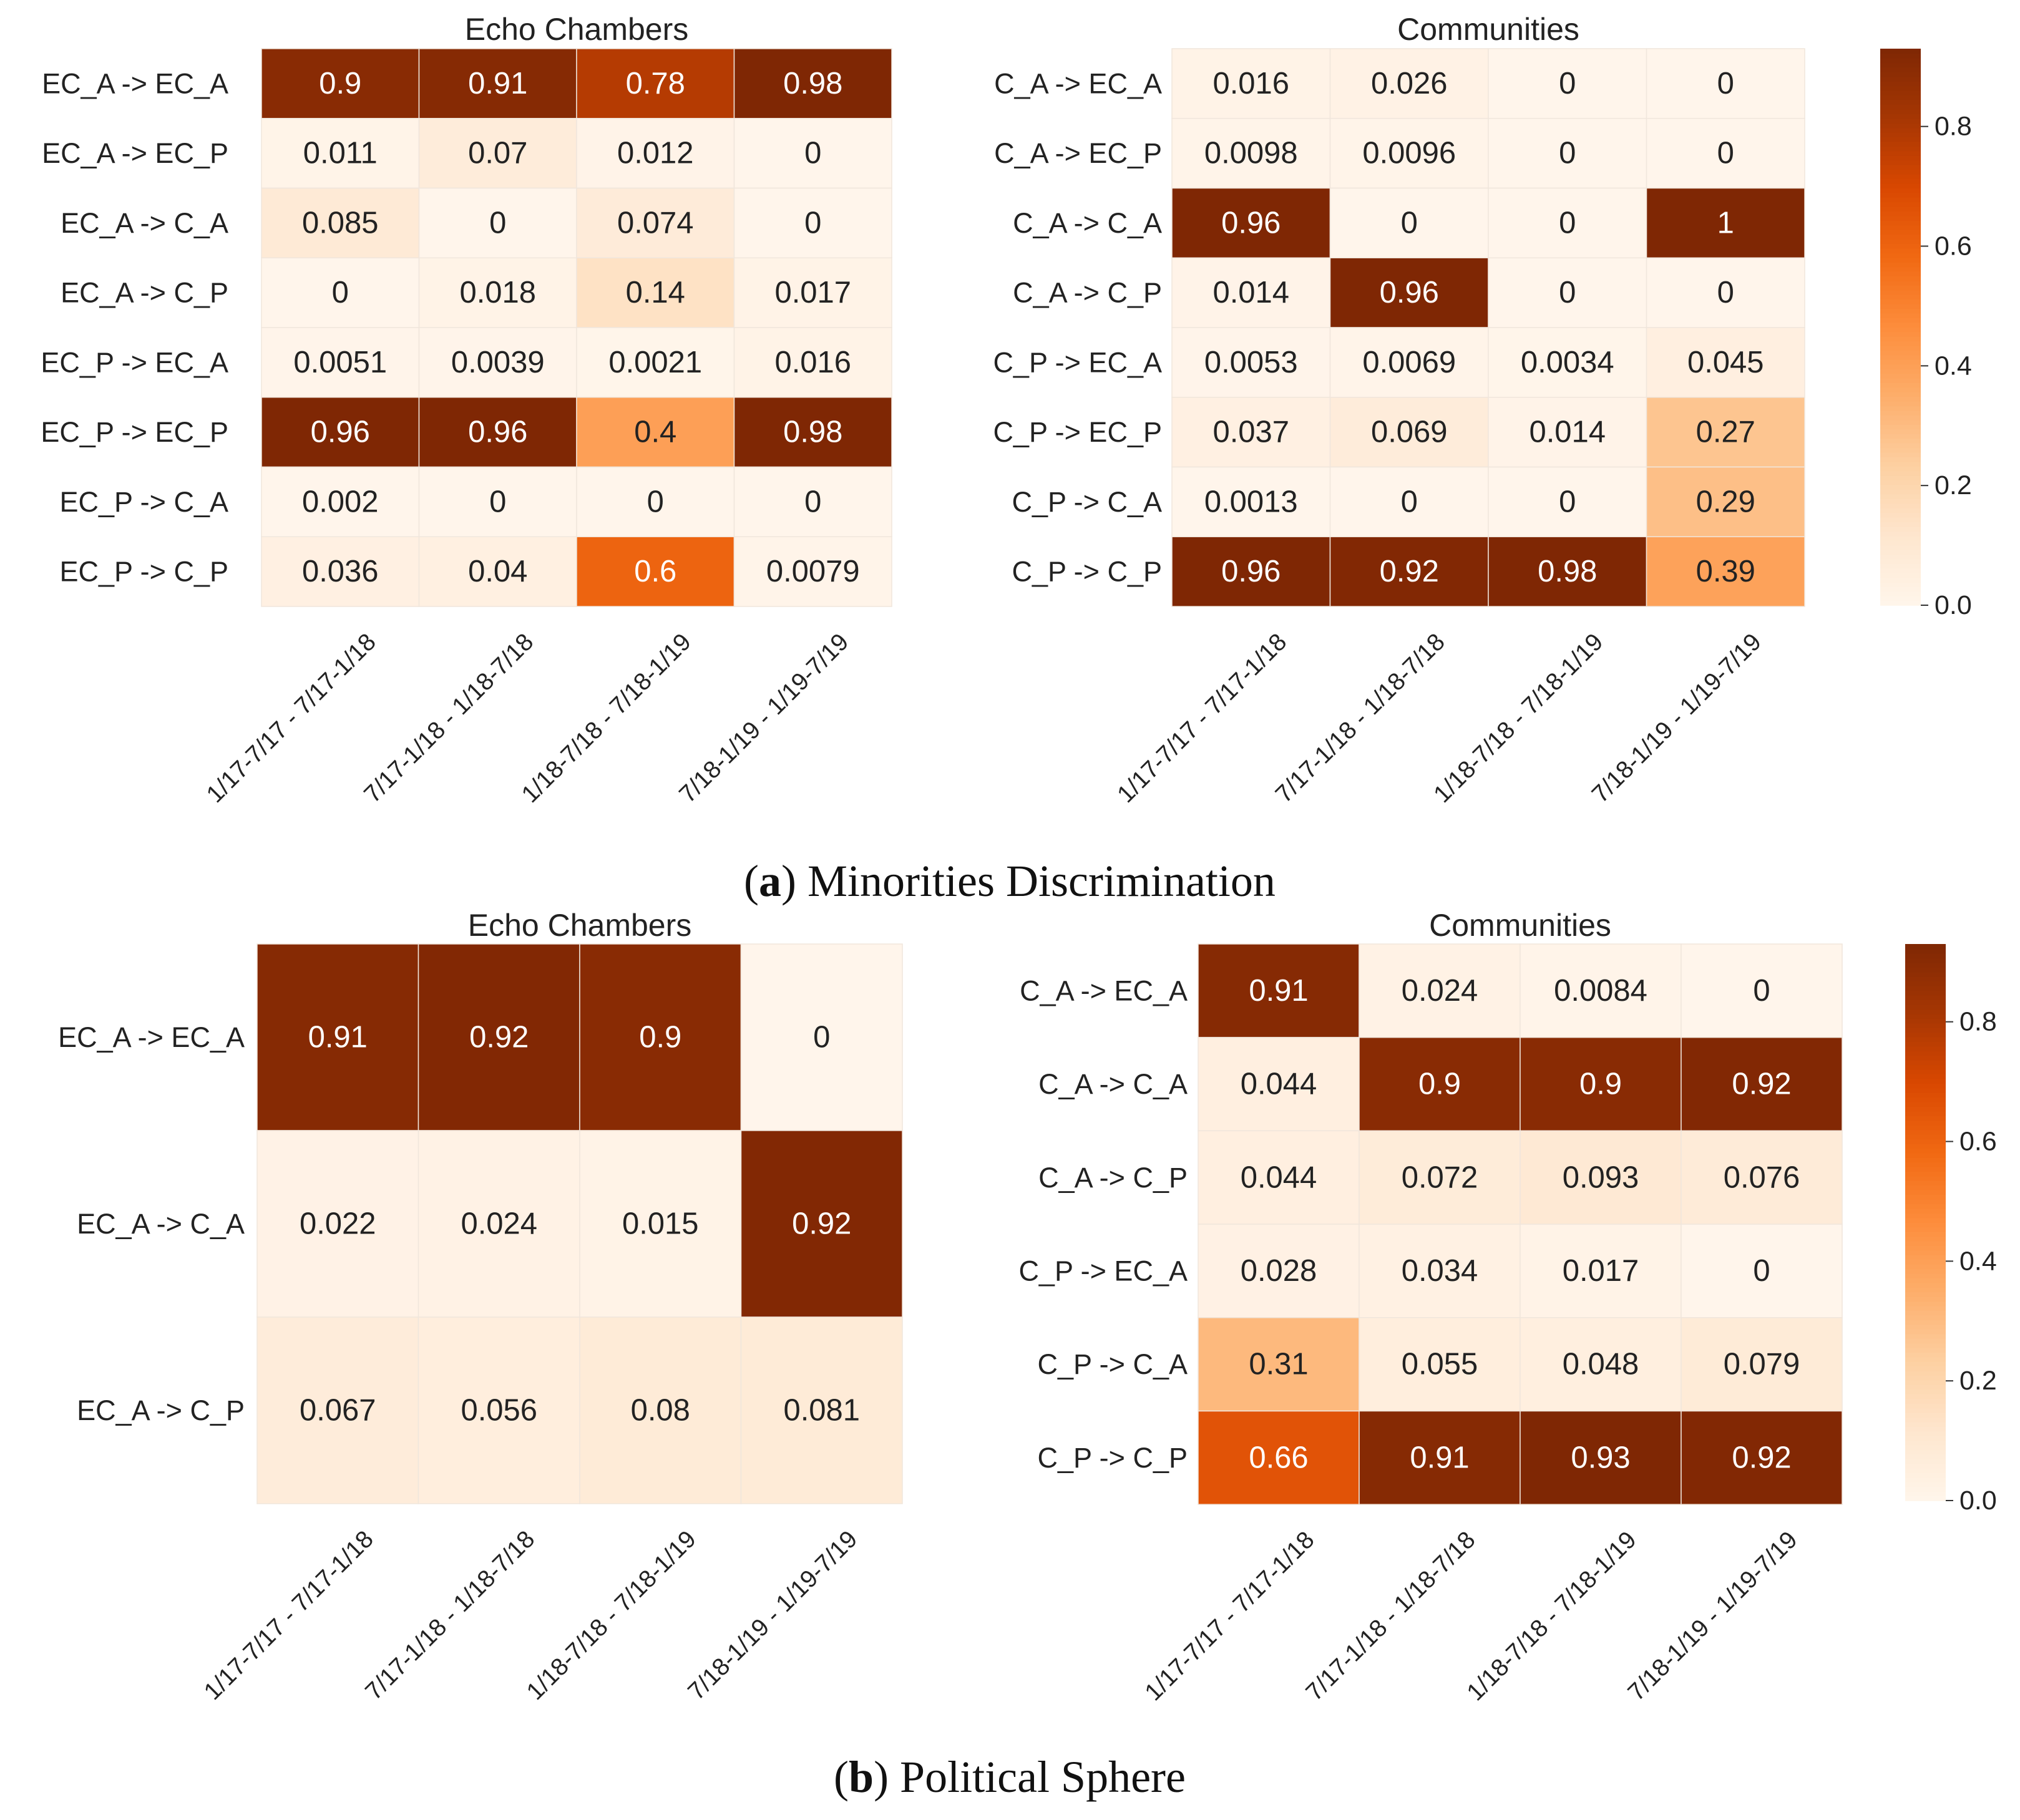 This screenshot has height=1820, width=2020. I want to click on cell-value-label: 0.055, so click(1440, 1365).